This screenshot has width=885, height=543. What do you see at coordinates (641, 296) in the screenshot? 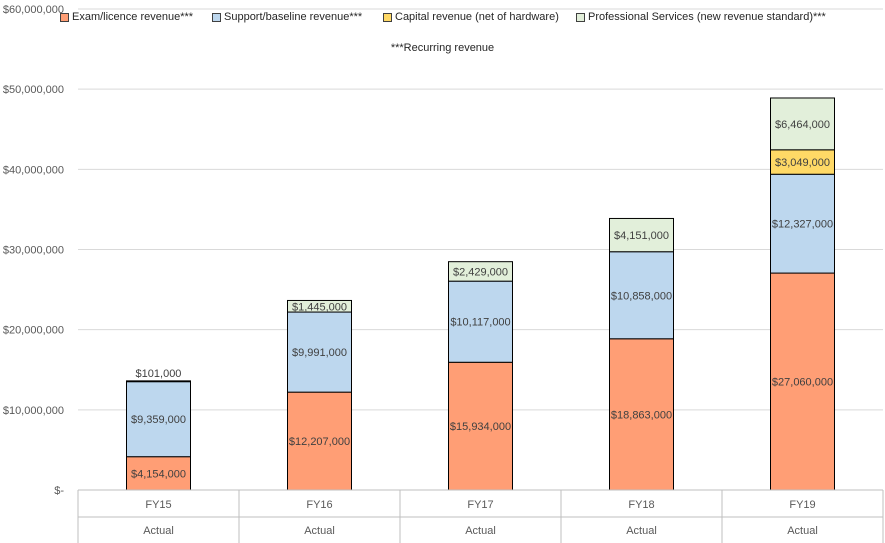
I see `data-label: $10,858,000` at bounding box center [641, 296].